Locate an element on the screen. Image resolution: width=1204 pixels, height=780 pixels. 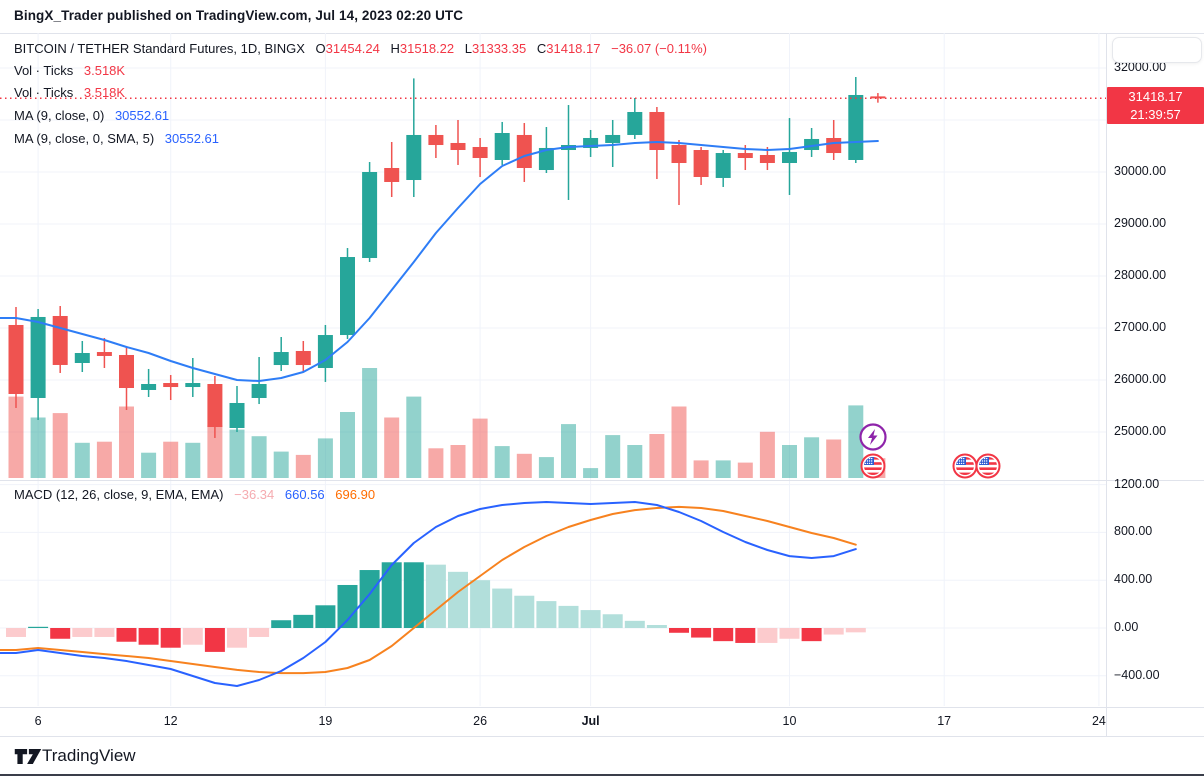
axis-border is located at coordinates (1106, 384).